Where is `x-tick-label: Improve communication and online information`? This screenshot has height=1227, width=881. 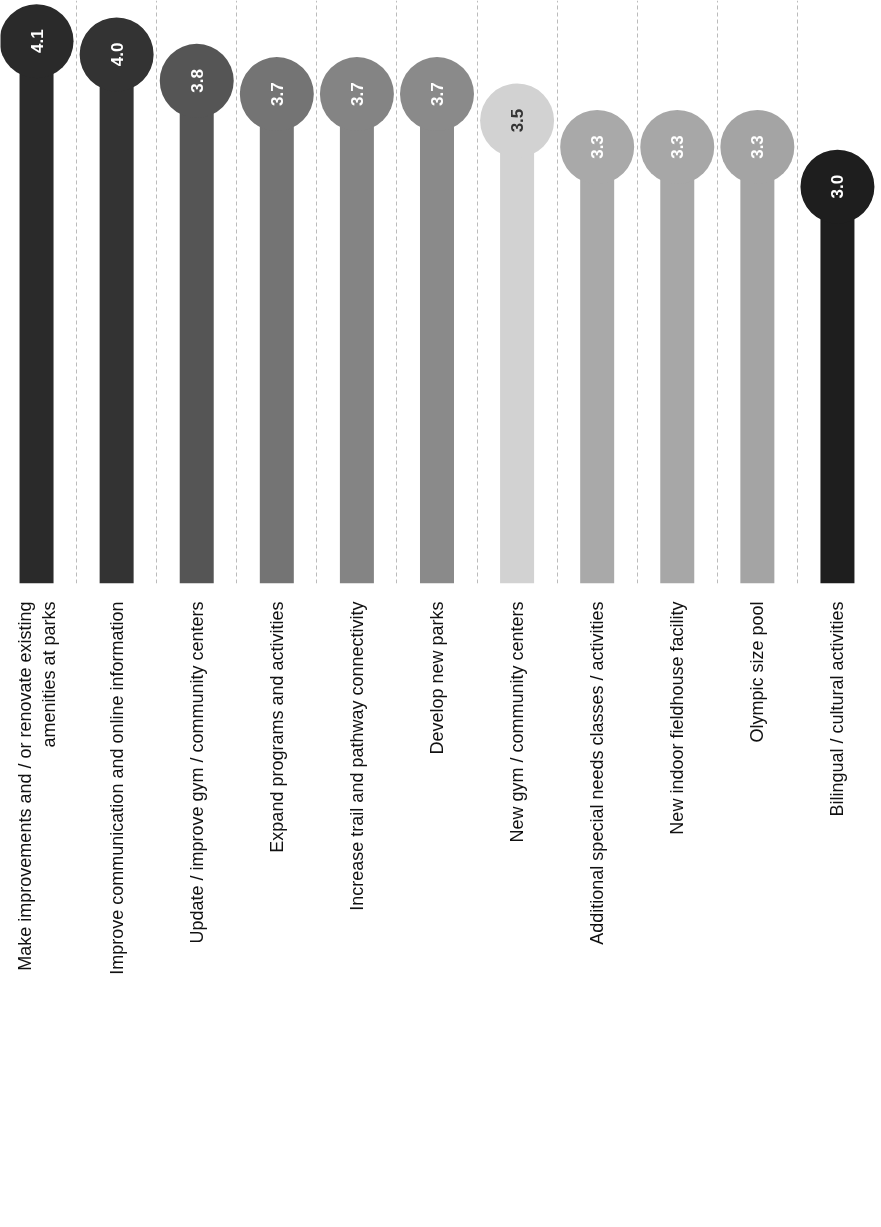
x-tick-label: Improve communication and online information is located at coordinates (116, 788).